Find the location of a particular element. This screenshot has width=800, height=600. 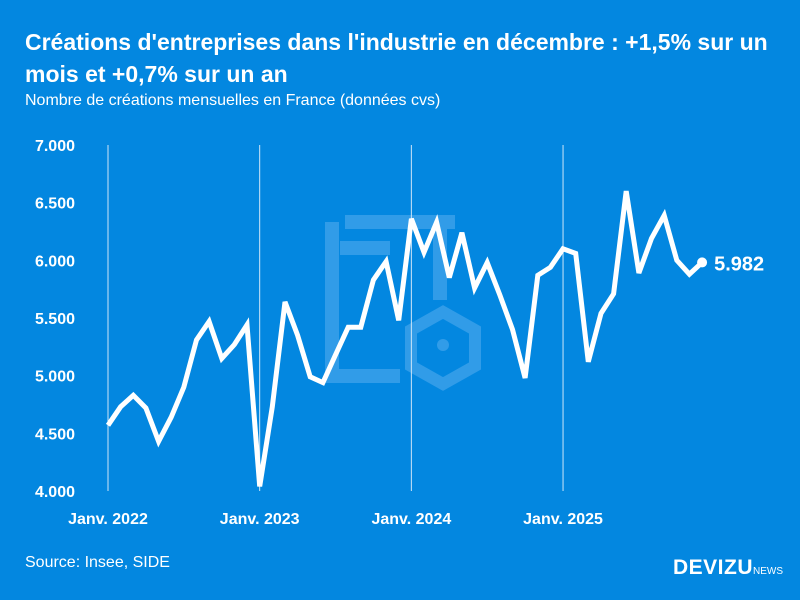

y-tick-label: 5.000 is located at coordinates (55, 377).